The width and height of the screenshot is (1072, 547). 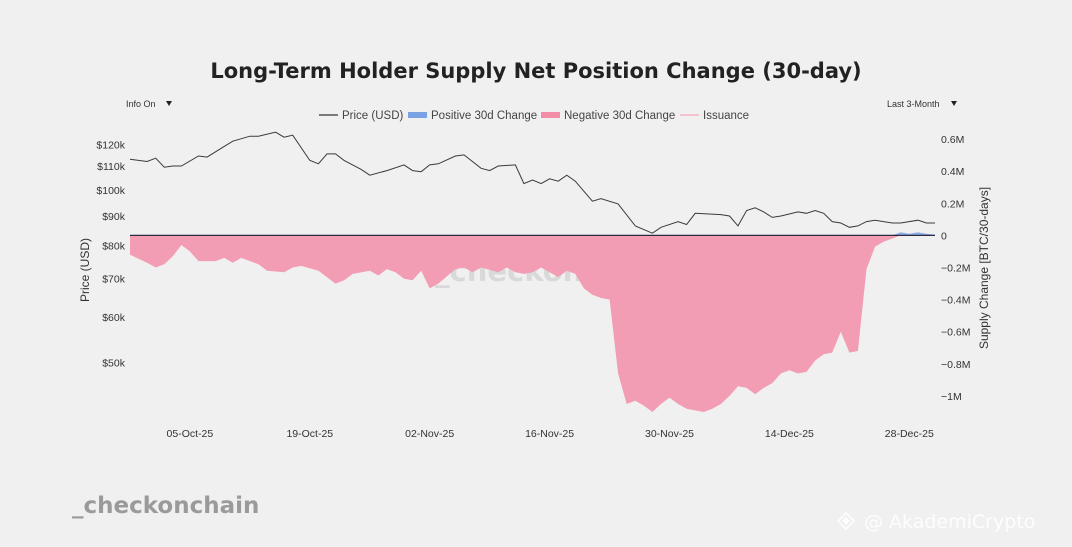 I want to click on right-tick-label: −1M, so click(x=951, y=397).